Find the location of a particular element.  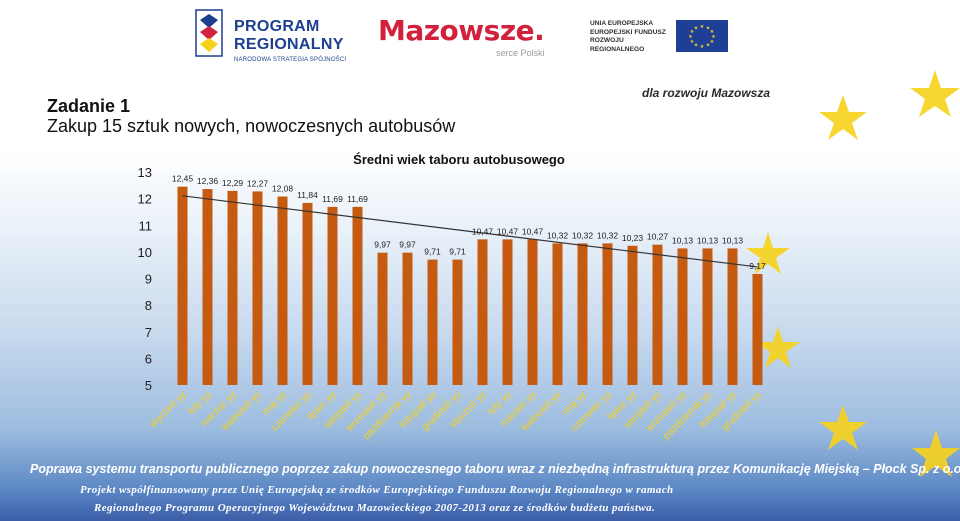

y-tick-label: 13 is located at coordinates (145, 172).